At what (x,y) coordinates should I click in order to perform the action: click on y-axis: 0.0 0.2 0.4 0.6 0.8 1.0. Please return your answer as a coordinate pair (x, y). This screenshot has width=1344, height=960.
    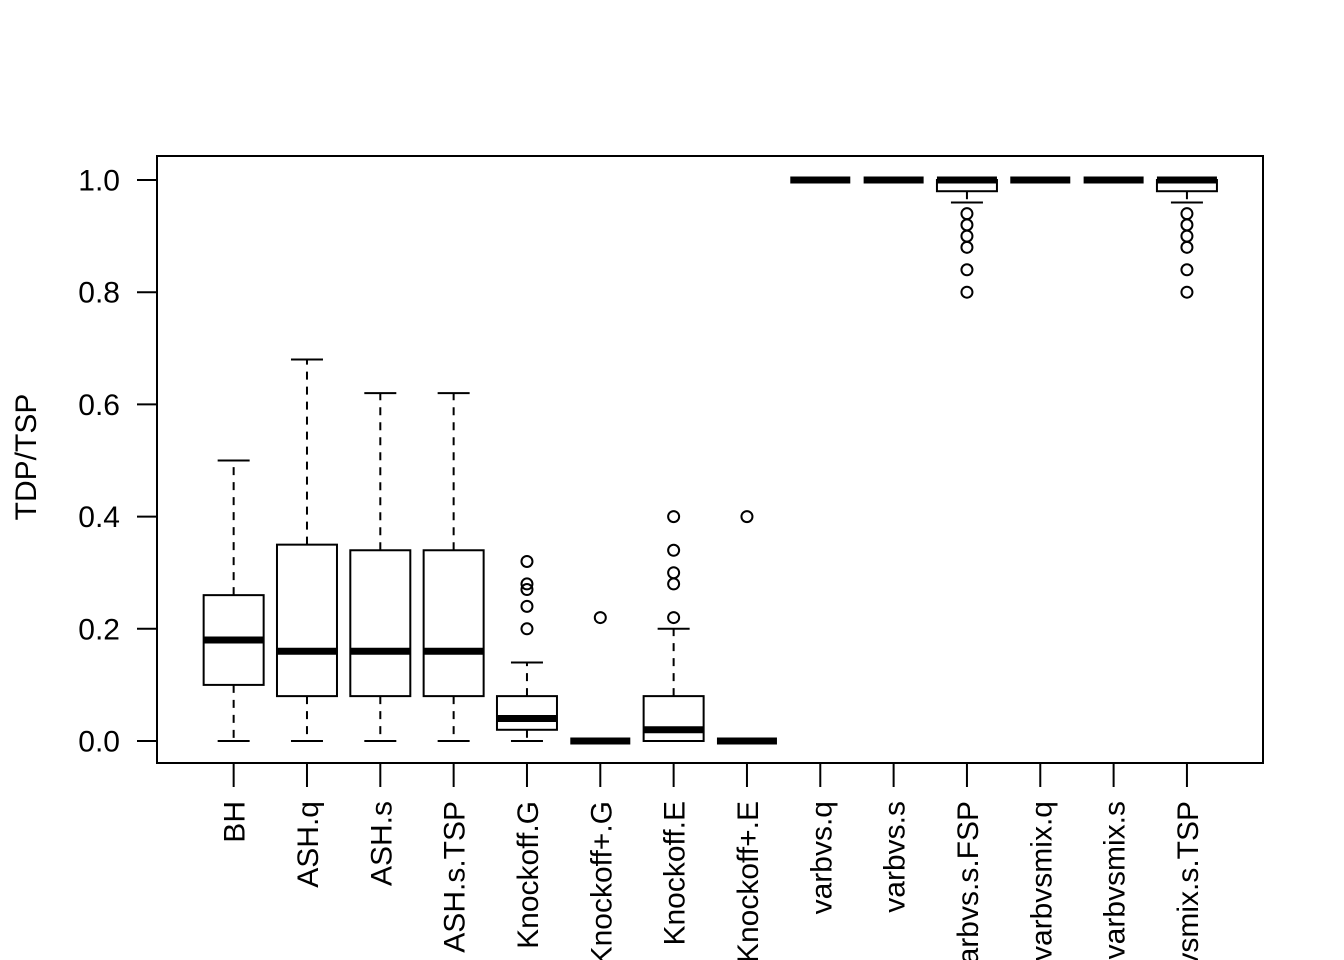
    Looking at the image, I should click on (117, 462).